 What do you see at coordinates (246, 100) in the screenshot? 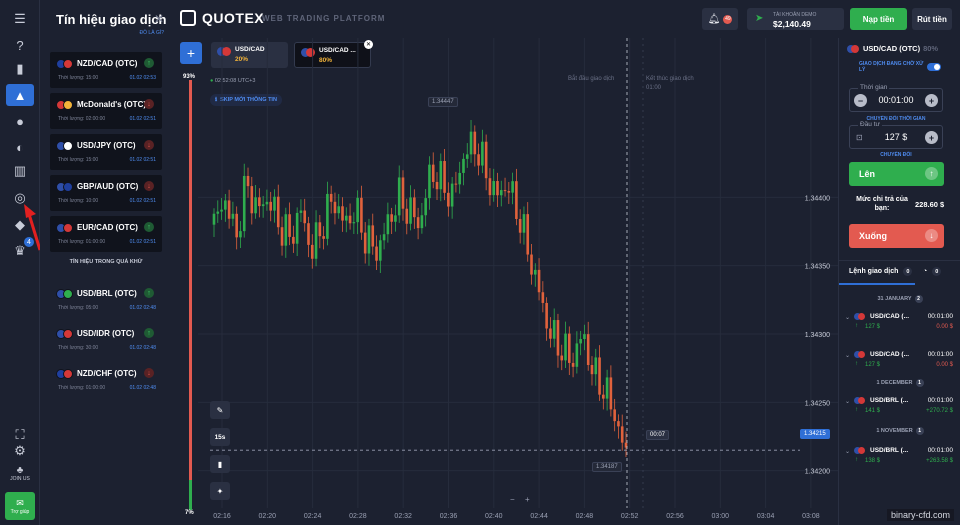
I see `new-signal-chip: ℹ SKIP MỚI THÔNG TIN` at bounding box center [246, 100].